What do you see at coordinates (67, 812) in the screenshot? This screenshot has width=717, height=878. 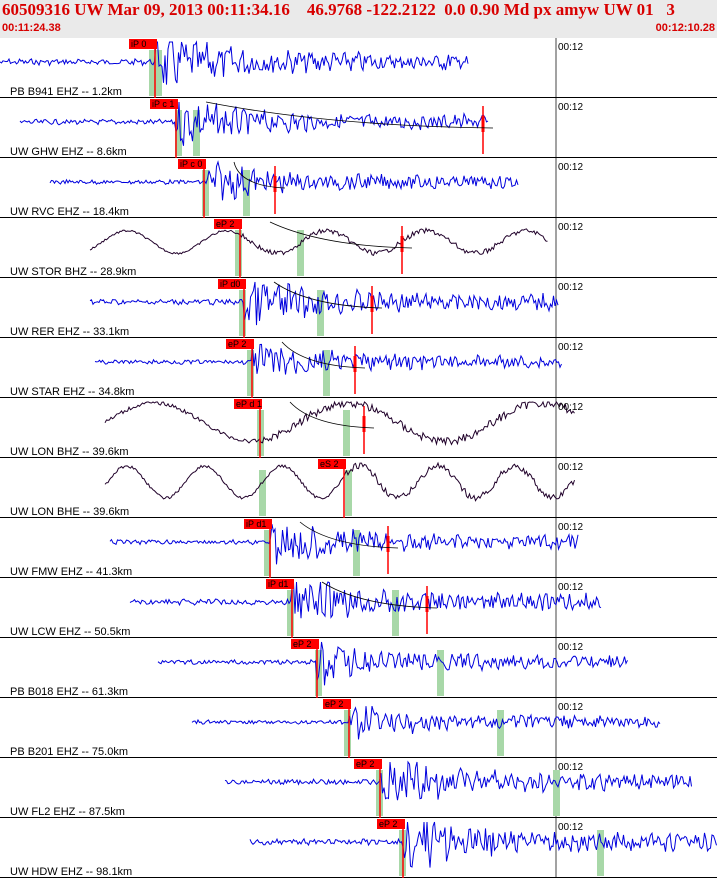 I see `station-label: UW FL2 EHZ -- 87.5km` at bounding box center [67, 812].